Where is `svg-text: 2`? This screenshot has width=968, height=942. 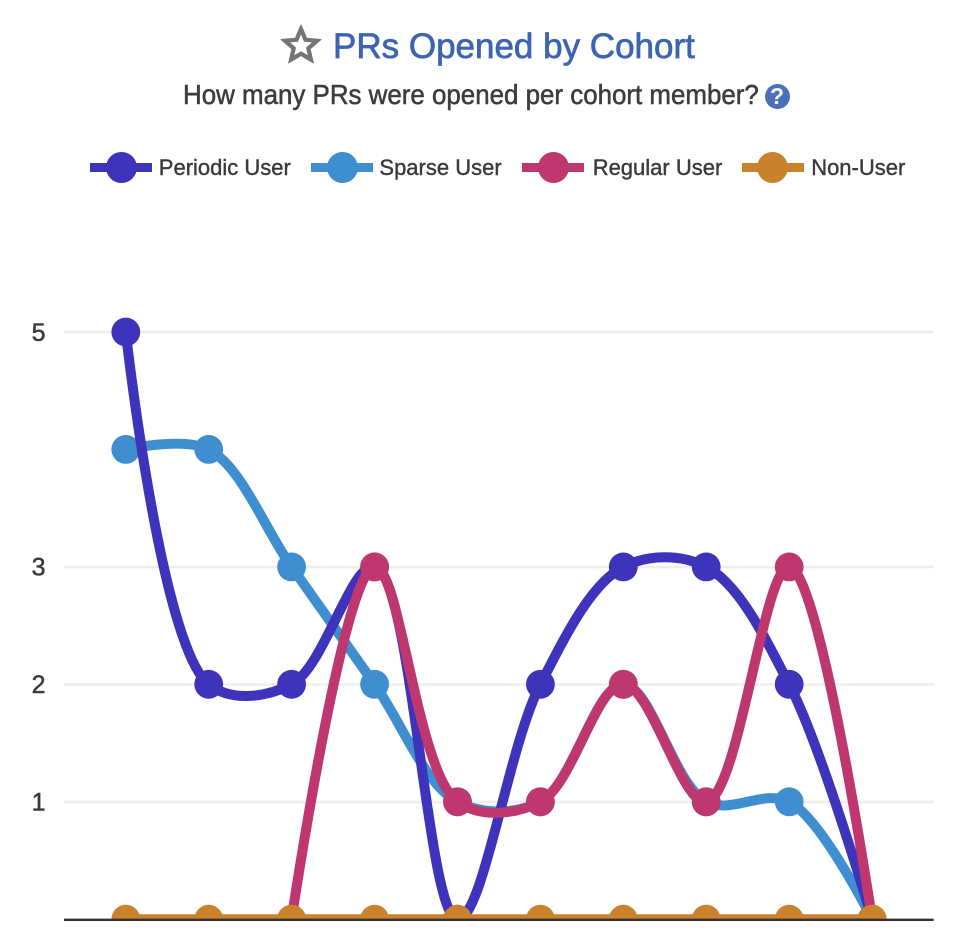
svg-text: 2 is located at coordinates (39, 685).